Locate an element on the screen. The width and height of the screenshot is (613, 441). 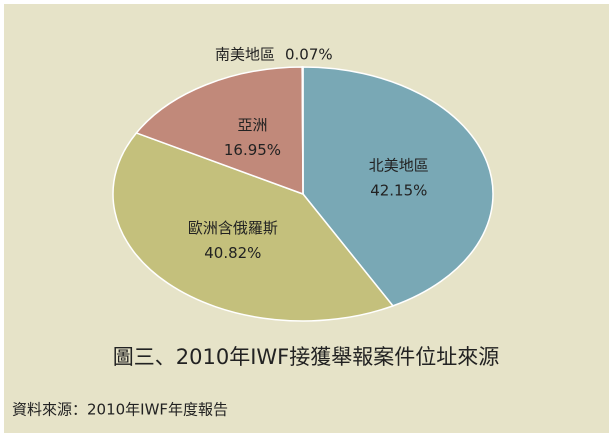
slice-value: 16.95% is located at coordinates (252, 150).